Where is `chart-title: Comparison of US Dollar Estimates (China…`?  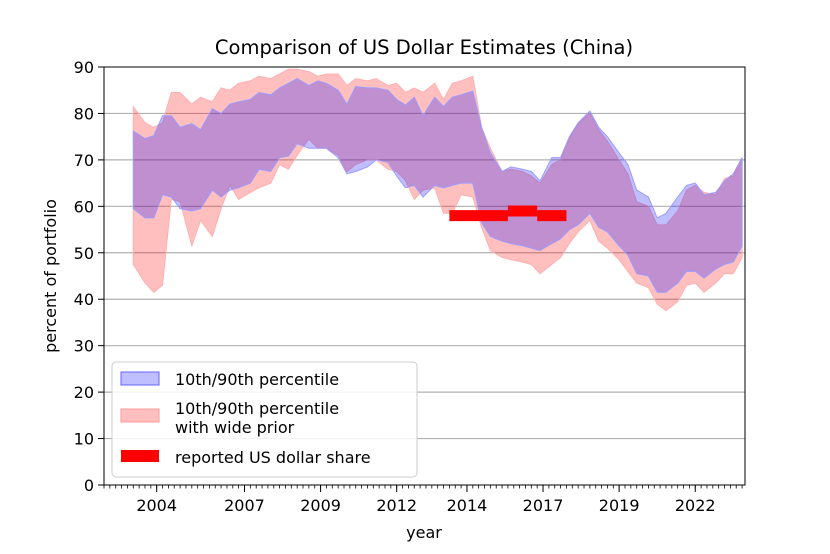
chart-title: Comparison of US Dollar Estimates (China… is located at coordinates (424, 47).